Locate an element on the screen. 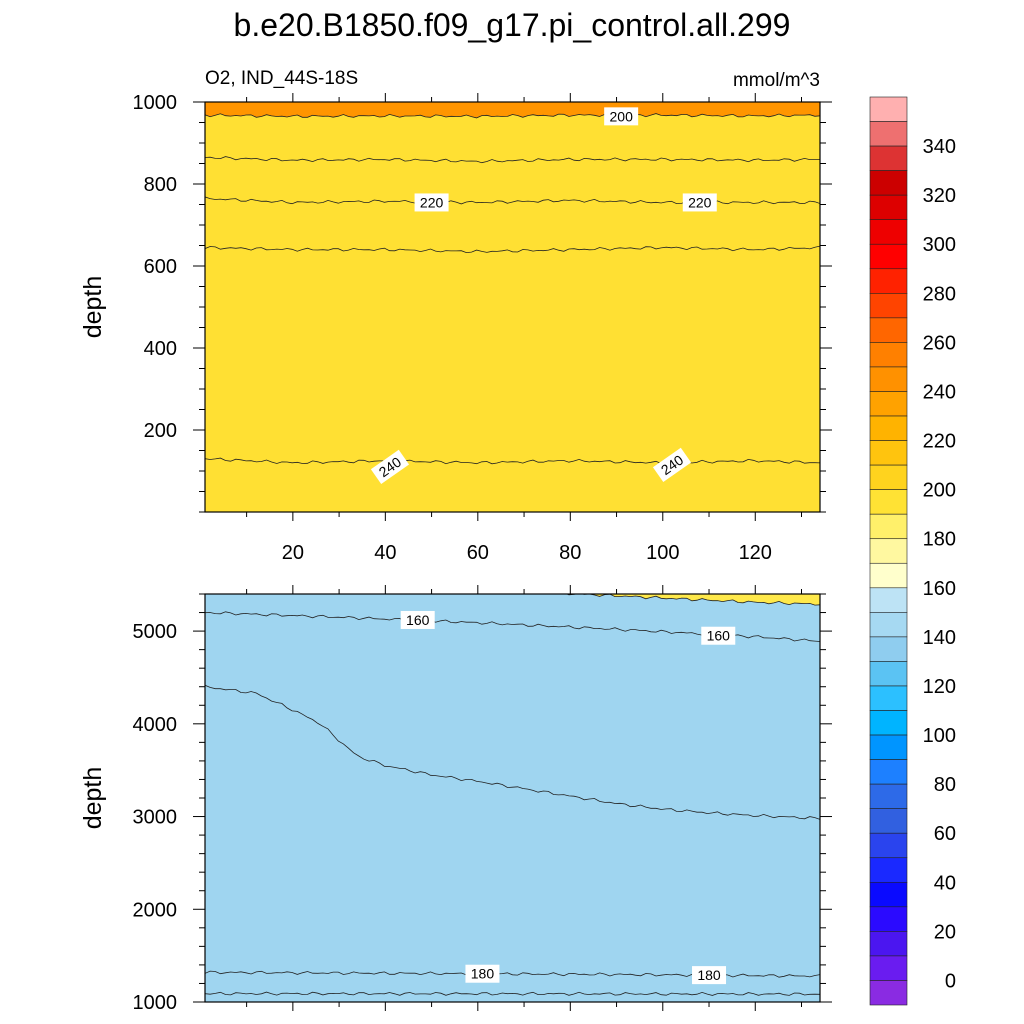 The height and width of the screenshot is (1024, 1024). y-tick-label: 4000 is located at coordinates (155, 725).